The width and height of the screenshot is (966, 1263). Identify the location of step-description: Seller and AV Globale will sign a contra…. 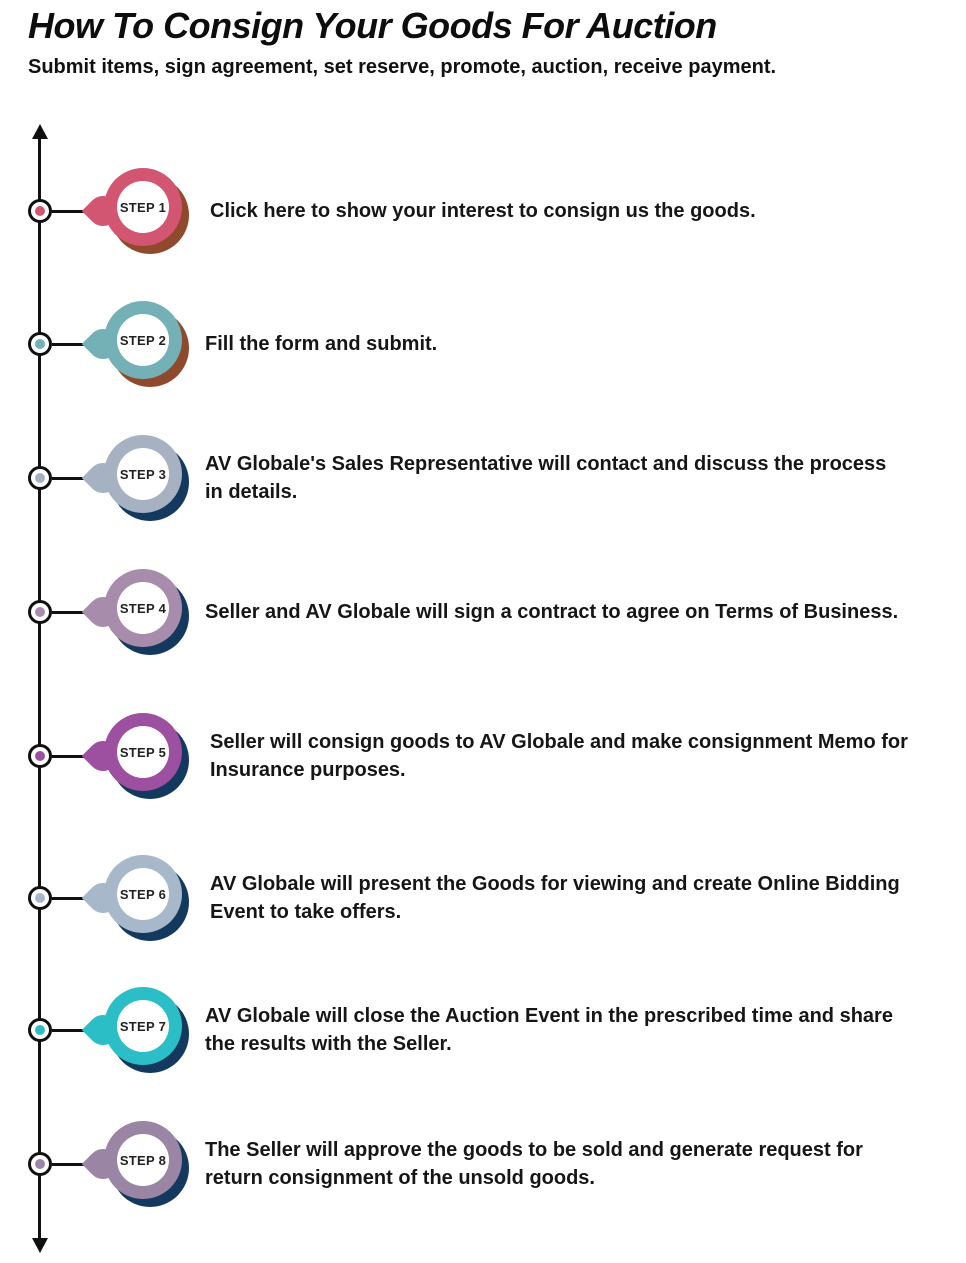
(552, 612).